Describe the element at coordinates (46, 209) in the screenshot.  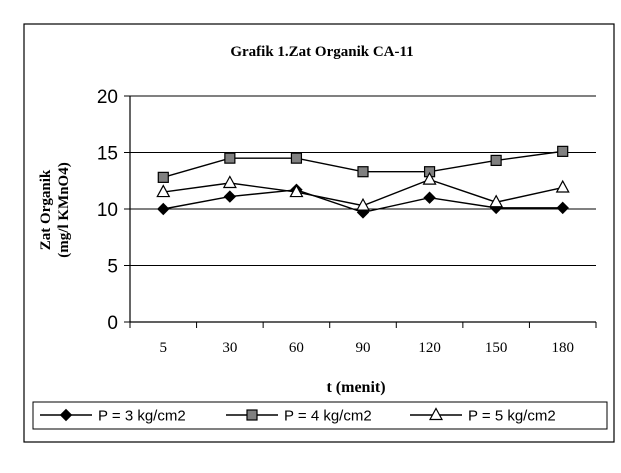
I see `y-axis-label-line1: Zat Organik` at that location.